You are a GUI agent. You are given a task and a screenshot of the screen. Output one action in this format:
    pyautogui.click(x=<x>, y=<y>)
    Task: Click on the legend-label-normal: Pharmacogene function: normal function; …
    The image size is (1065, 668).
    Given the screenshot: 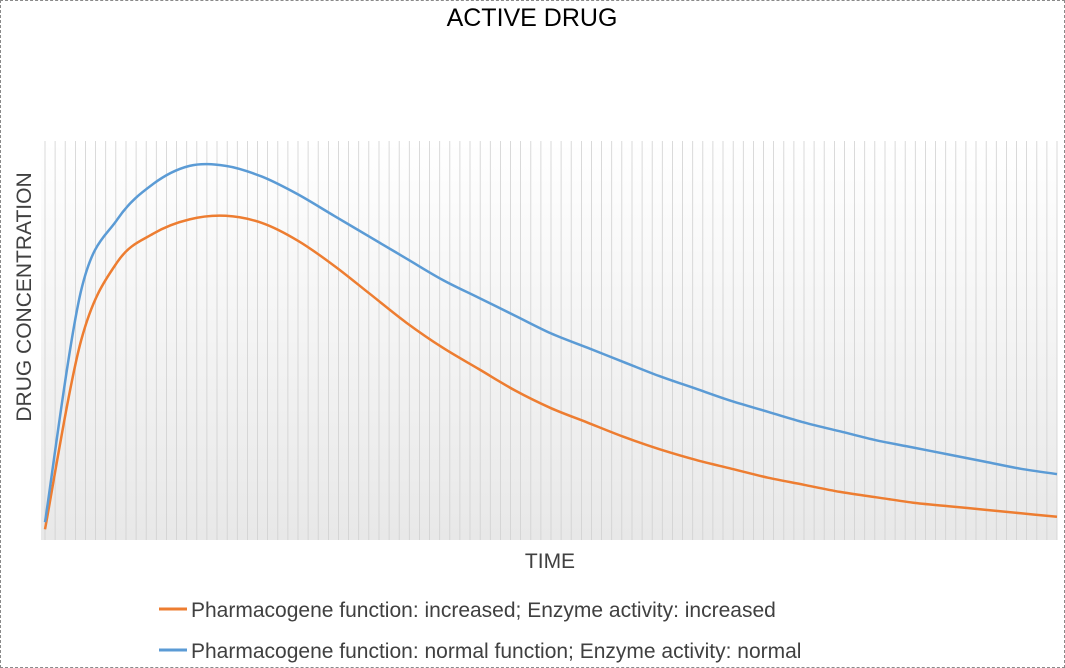 What is the action you would take?
    pyautogui.click(x=496, y=651)
    